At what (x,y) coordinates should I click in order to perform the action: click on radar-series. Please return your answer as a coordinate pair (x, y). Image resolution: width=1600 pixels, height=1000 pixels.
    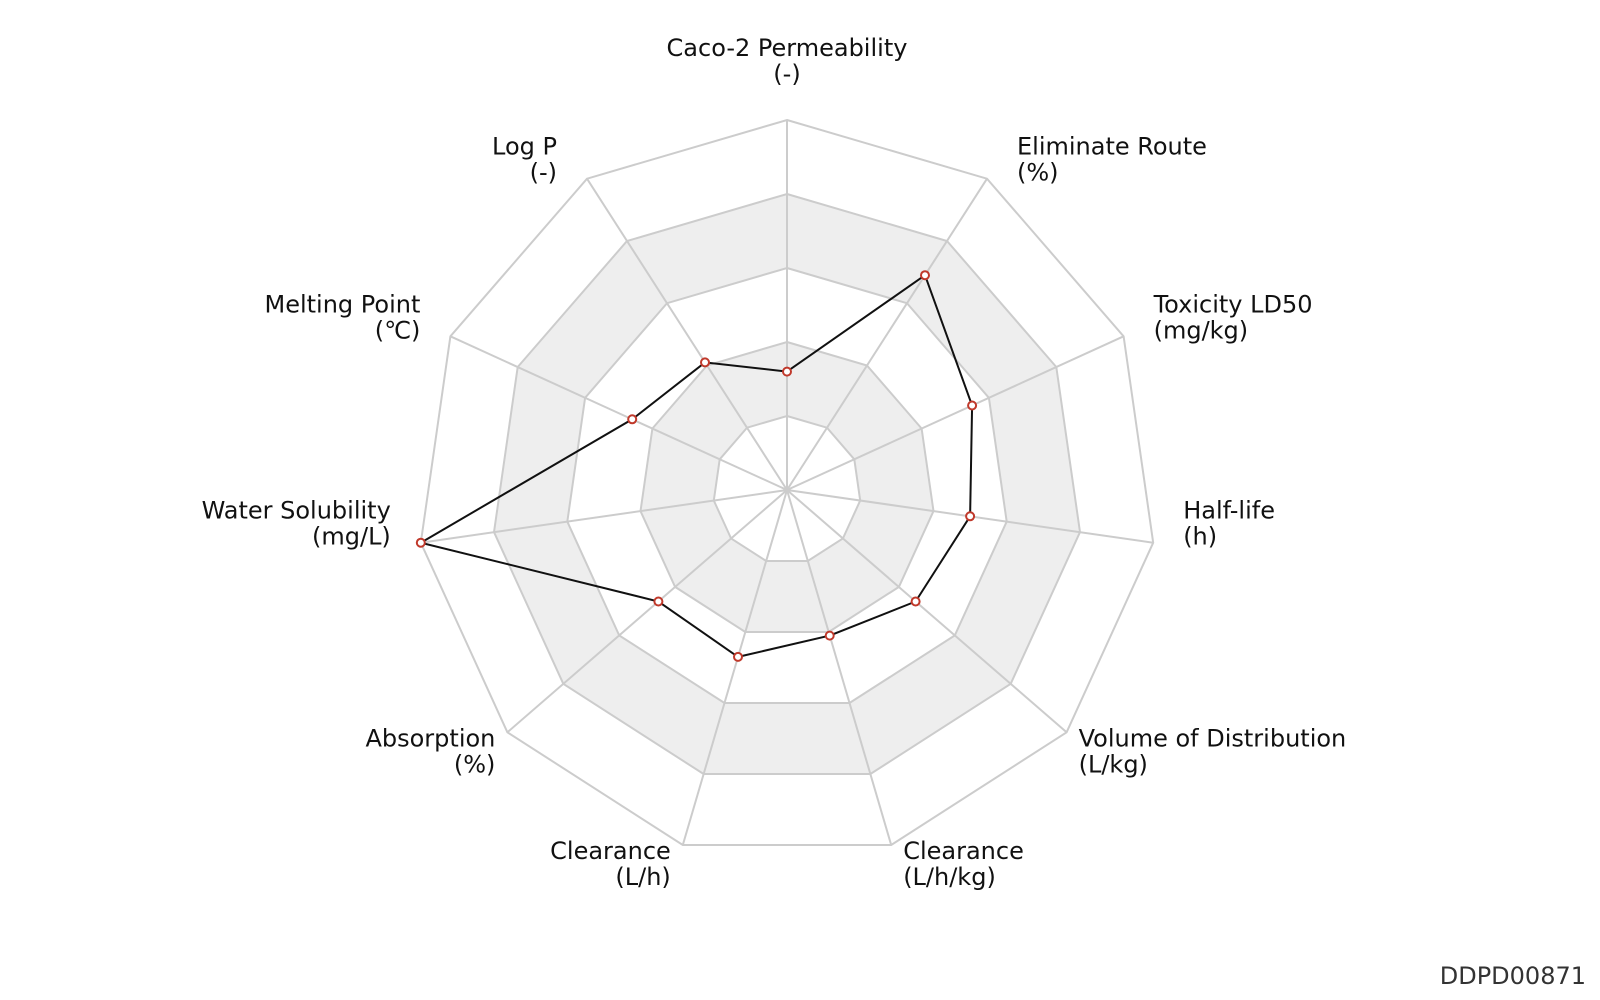
    Looking at the image, I should click on (696, 466).